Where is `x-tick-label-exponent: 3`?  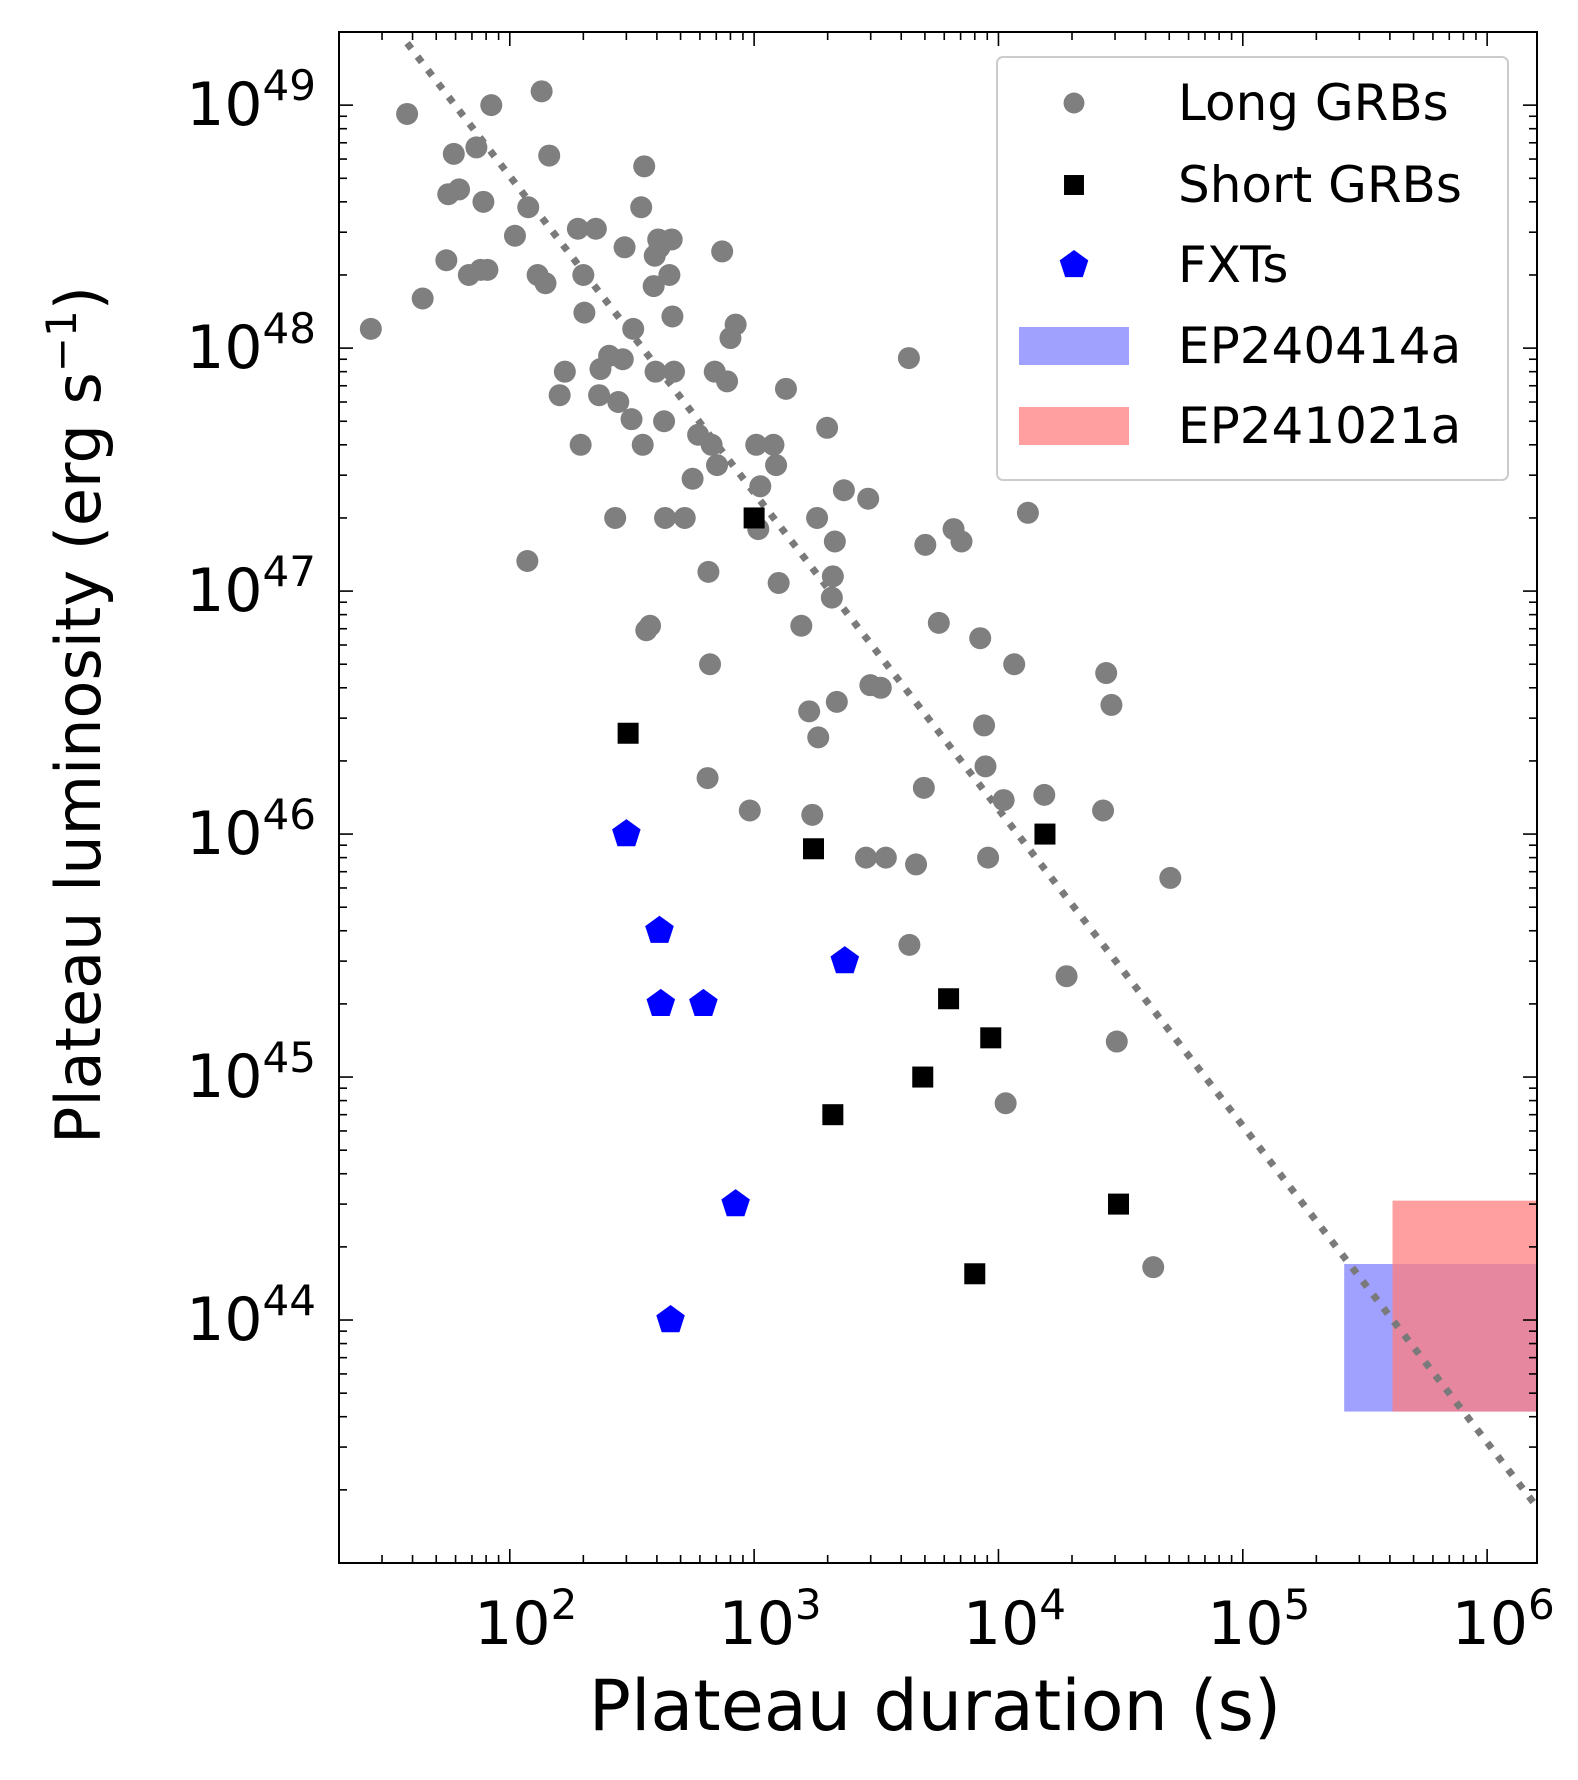
x-tick-label-exponent: 3 is located at coordinates (808, 1604).